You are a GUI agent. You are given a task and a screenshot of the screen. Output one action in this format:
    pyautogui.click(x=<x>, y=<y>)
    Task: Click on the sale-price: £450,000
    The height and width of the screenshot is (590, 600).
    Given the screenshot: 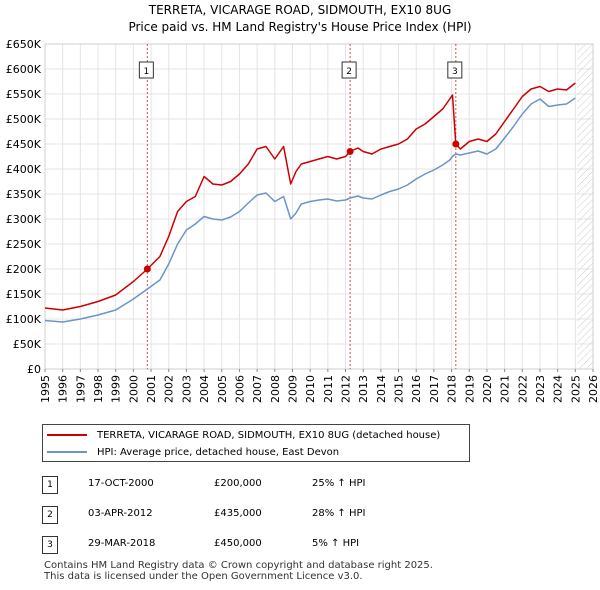 What is the action you would take?
    pyautogui.click(x=238, y=543)
    